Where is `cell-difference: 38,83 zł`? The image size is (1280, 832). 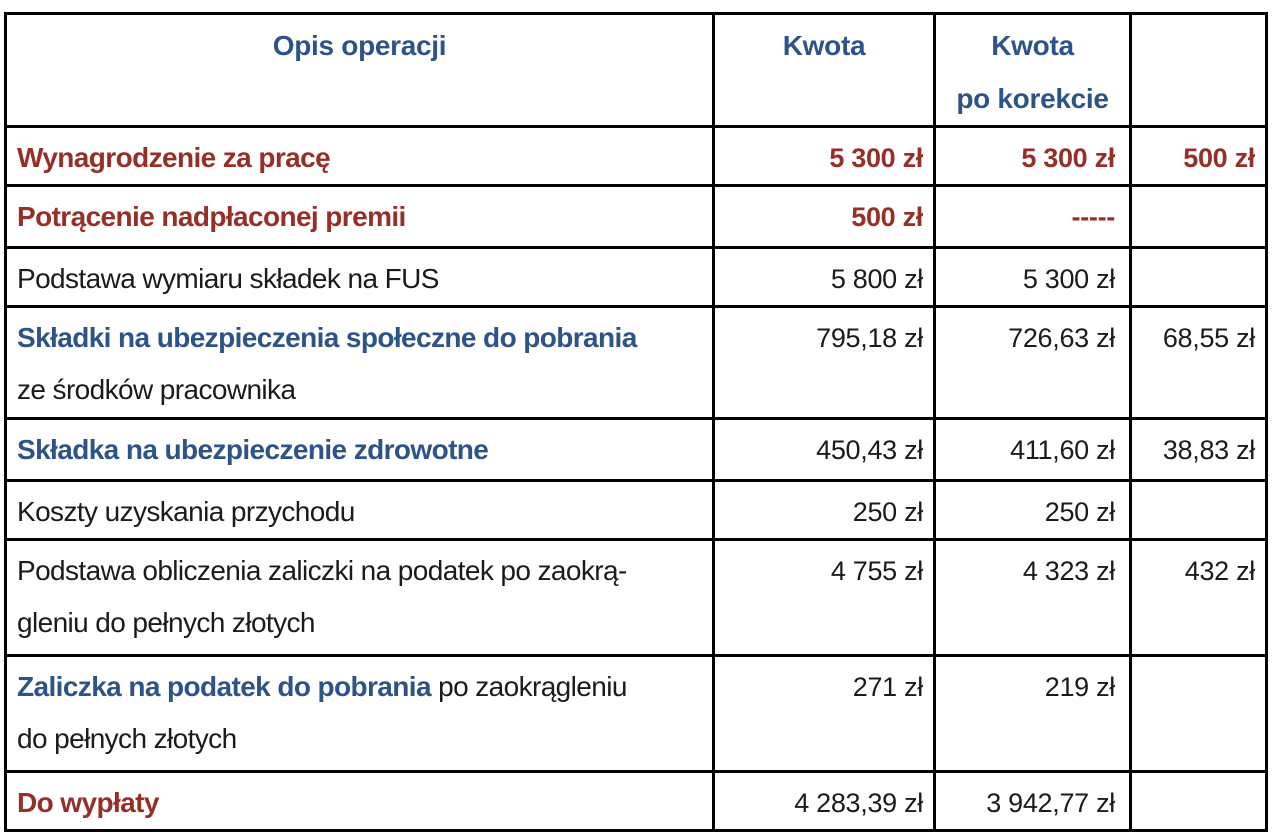 cell-difference: 38,83 zł is located at coordinates (1198, 449).